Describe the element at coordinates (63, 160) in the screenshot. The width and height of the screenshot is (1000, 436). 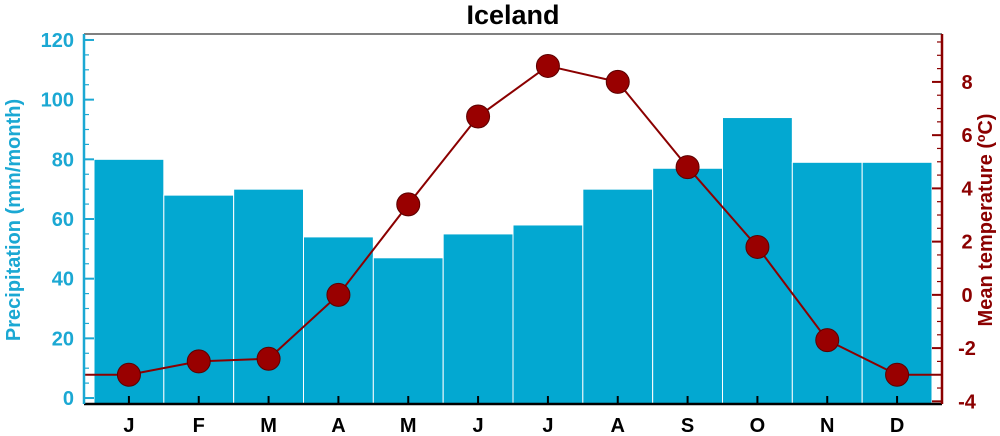
I see `left-tick-label: 80` at that location.